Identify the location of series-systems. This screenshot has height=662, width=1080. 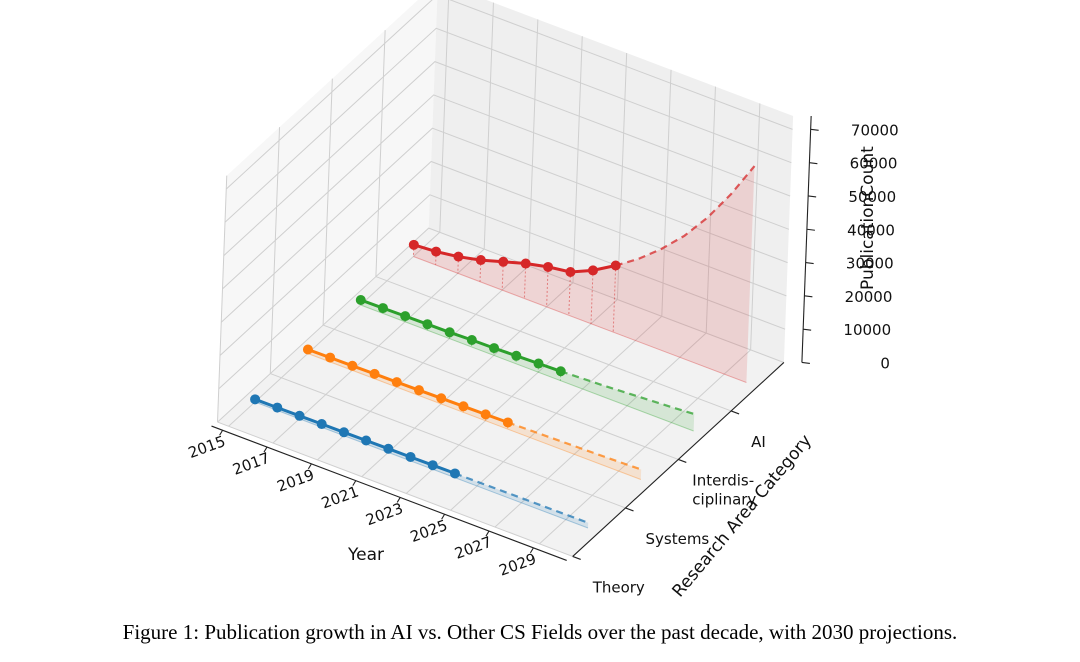
(472, 412).